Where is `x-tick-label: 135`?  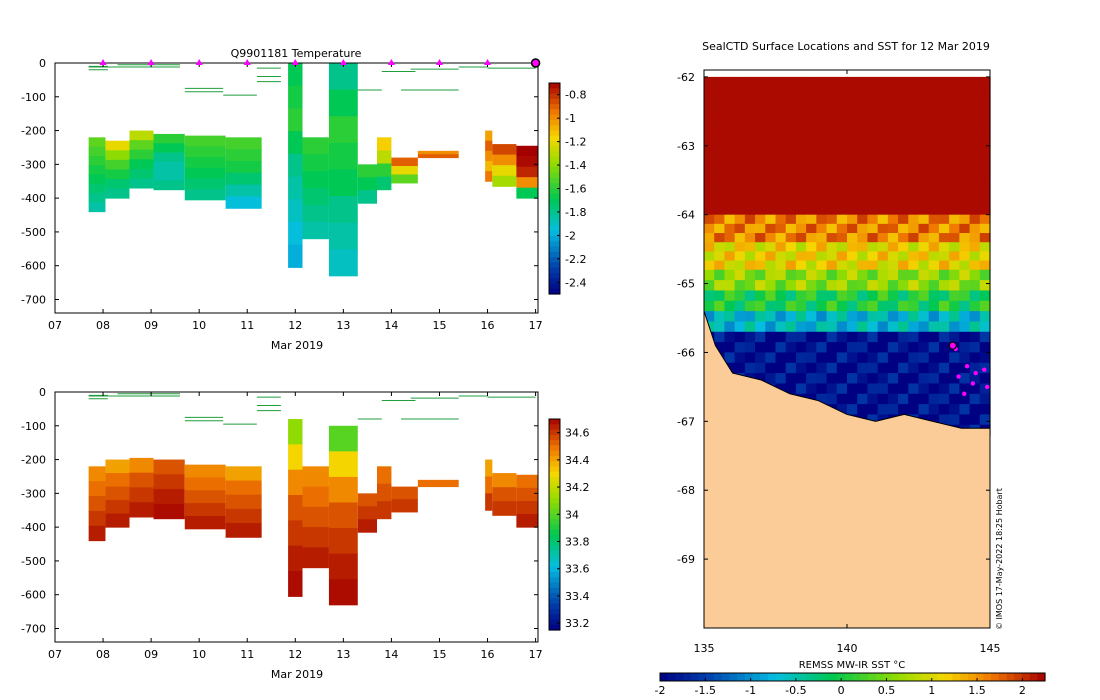 x-tick-label: 135 is located at coordinates (704, 648).